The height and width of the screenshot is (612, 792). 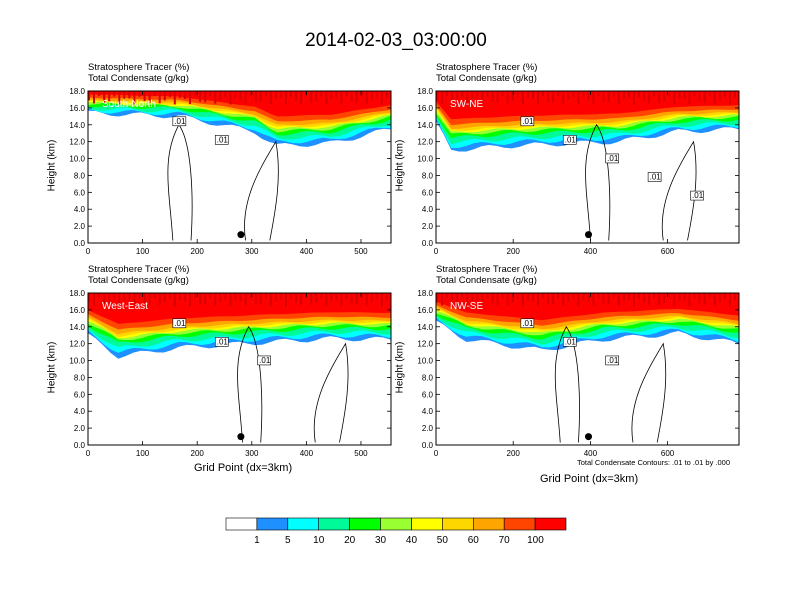 I want to click on panel-2-ytick-label: 6.0, so click(x=428, y=192).